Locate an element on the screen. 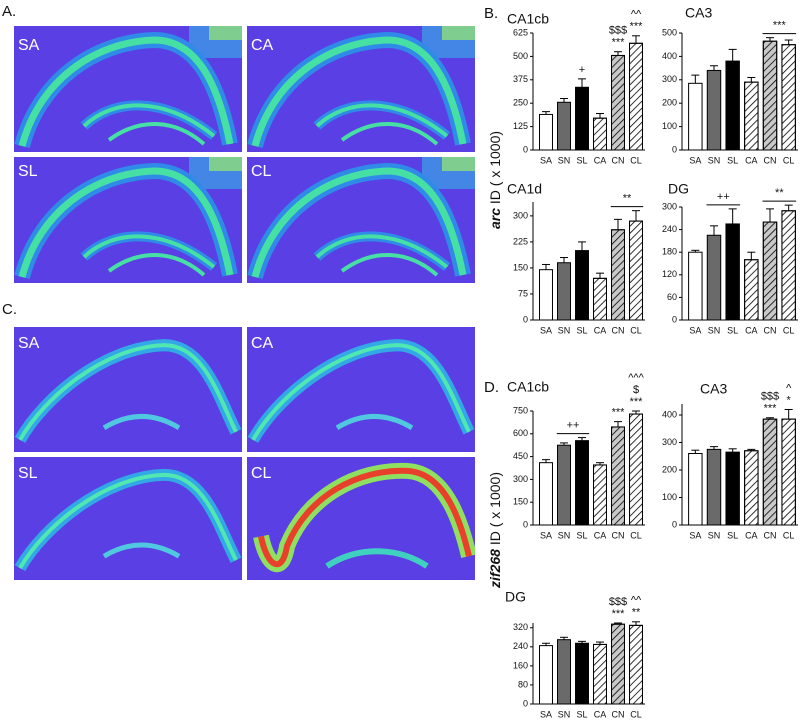 The width and height of the screenshot is (800, 723). y-tick-label: 160 is located at coordinates (520, 665).